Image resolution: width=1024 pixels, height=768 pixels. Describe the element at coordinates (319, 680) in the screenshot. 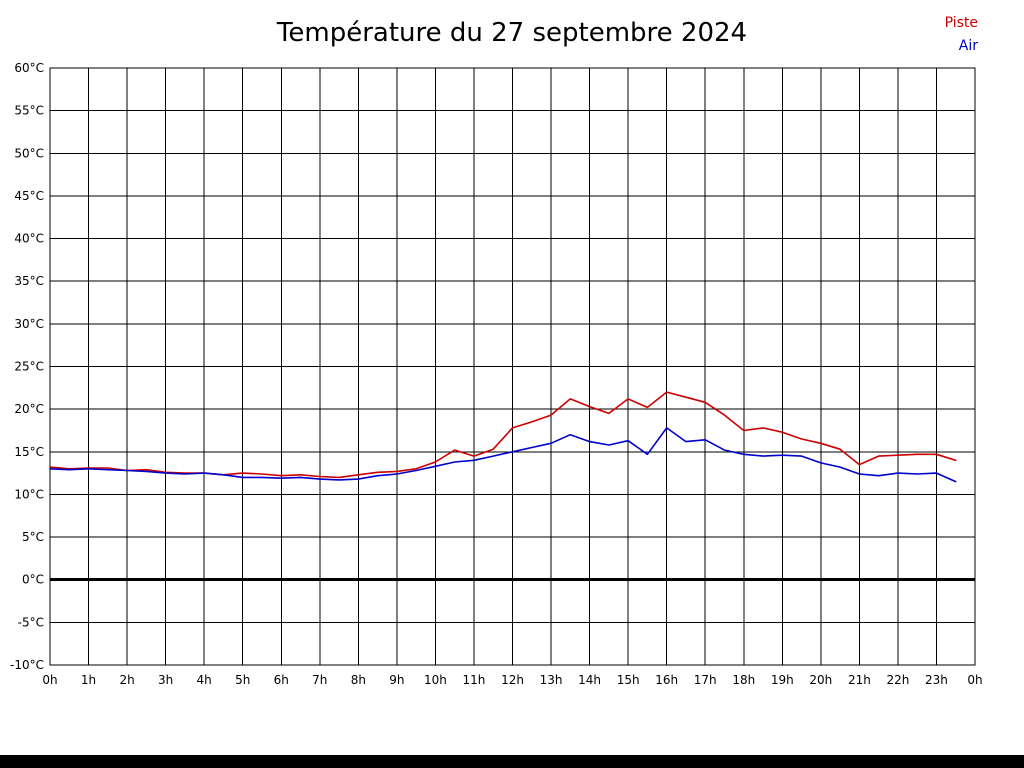

I see `x-tick-label: 7h` at that location.